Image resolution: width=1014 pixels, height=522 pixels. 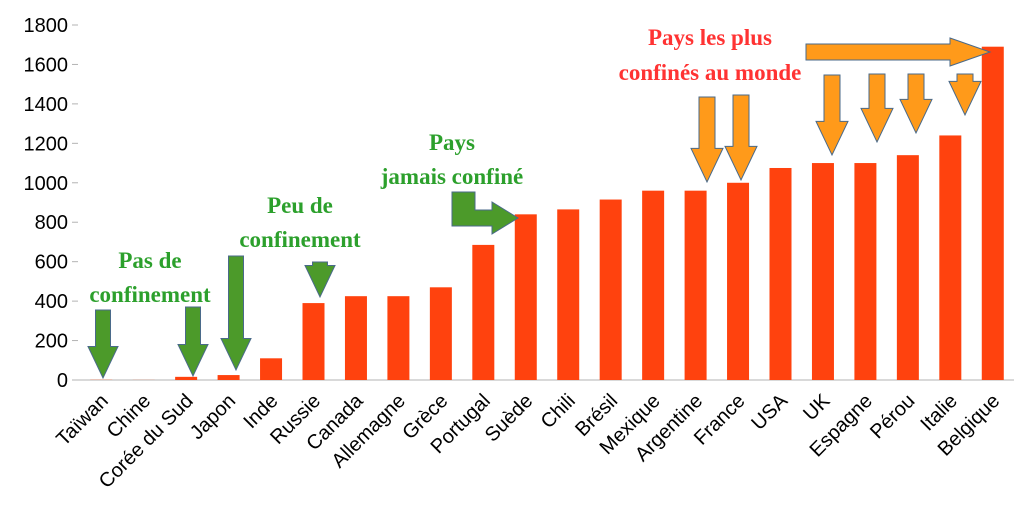 I want to click on x-tick-label: Pérou, so click(x=892, y=416).